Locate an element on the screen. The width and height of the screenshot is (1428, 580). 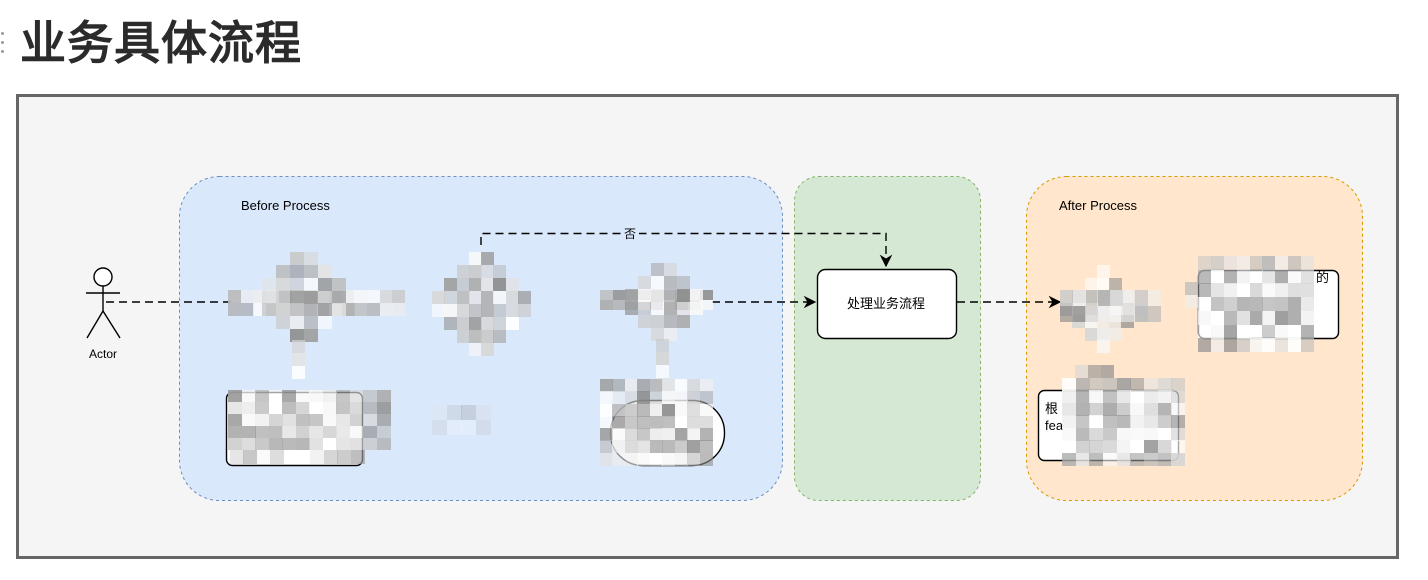
loop-label-background is located at coordinates (630, 233).